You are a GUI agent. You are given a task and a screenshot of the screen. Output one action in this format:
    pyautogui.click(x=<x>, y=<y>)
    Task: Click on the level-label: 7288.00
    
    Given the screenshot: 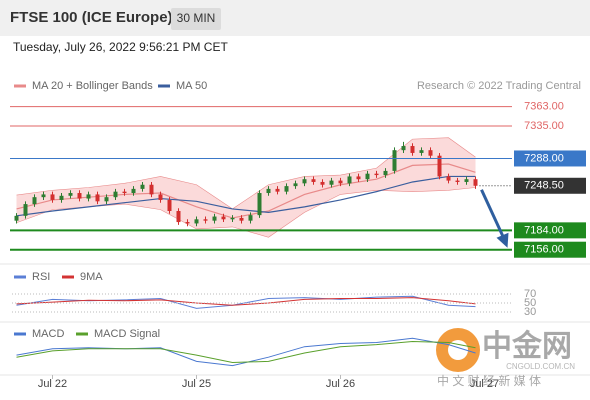 What is the action you would take?
    pyautogui.click(x=544, y=158)
    